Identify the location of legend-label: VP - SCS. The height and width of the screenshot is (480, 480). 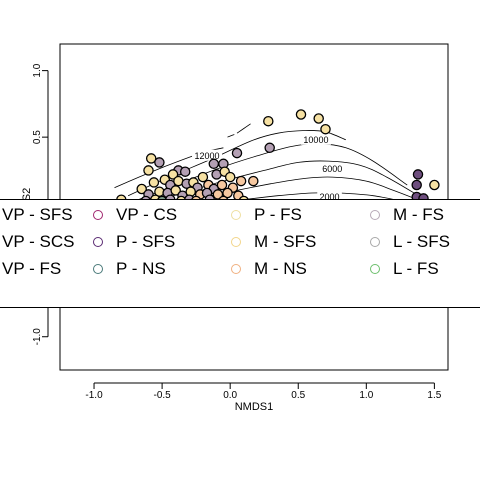
(38, 241).